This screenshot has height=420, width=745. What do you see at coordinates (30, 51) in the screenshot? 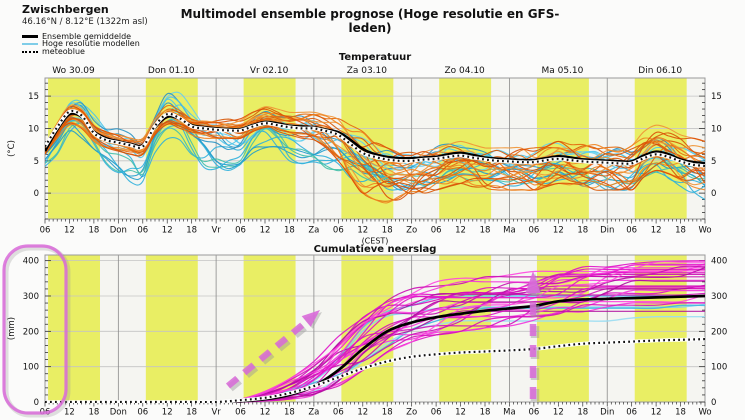
I see `dotted-line-sample-icon` at bounding box center [30, 51].